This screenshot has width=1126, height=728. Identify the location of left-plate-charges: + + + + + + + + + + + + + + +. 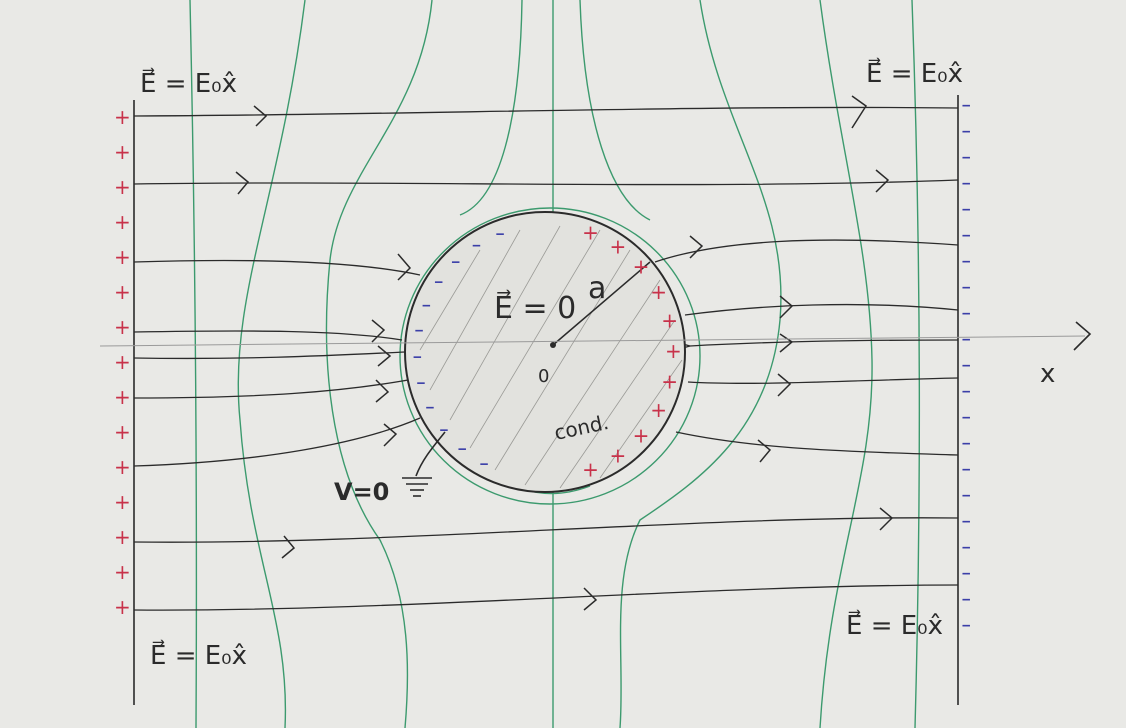
(122, 362).